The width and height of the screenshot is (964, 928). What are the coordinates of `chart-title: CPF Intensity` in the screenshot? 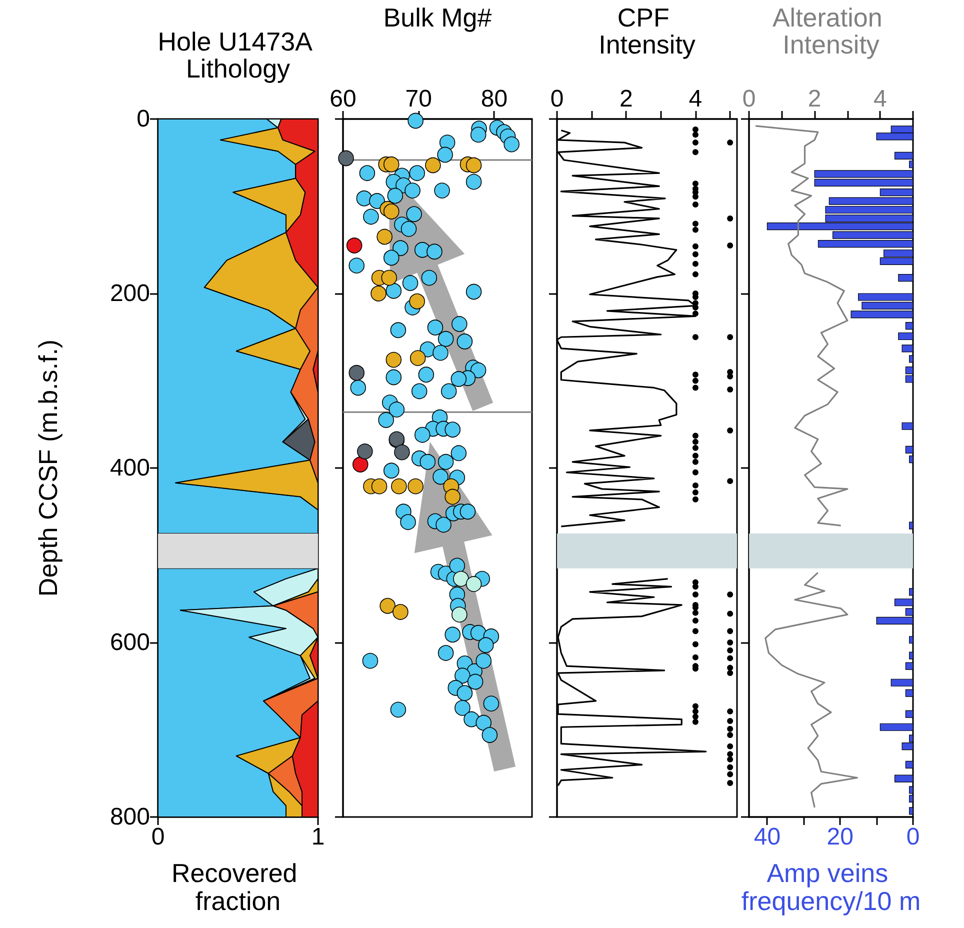 It's located at (647, 31).